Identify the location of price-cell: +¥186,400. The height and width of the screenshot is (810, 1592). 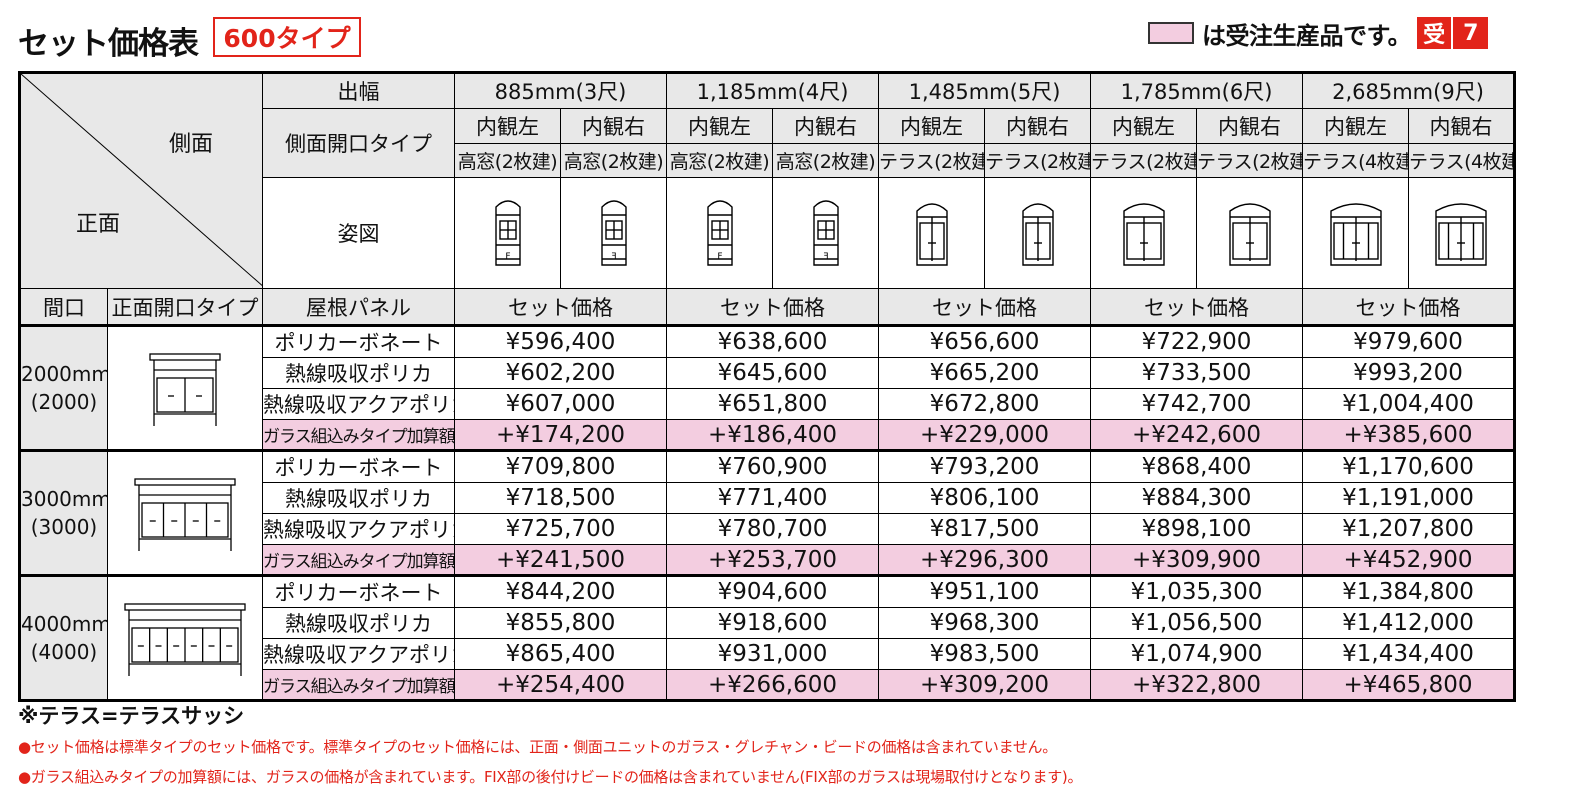
(772, 435).